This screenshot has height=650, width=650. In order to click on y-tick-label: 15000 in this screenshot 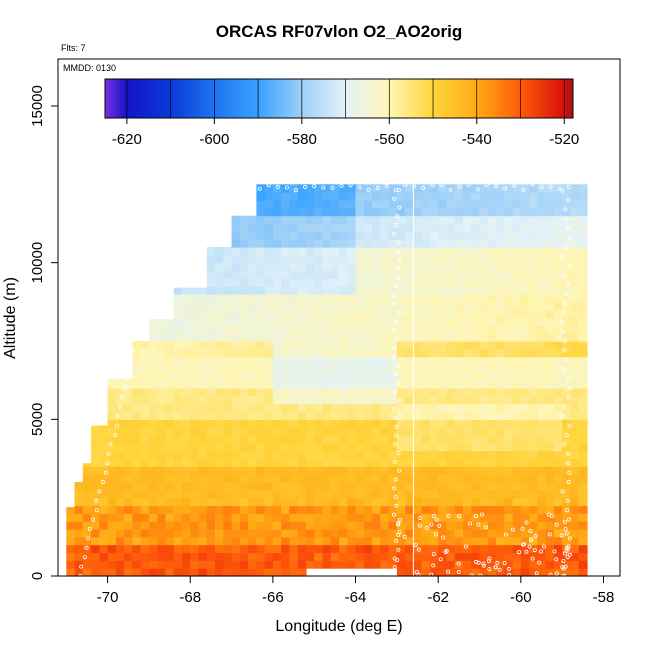, I will do `click(37, 106)`.